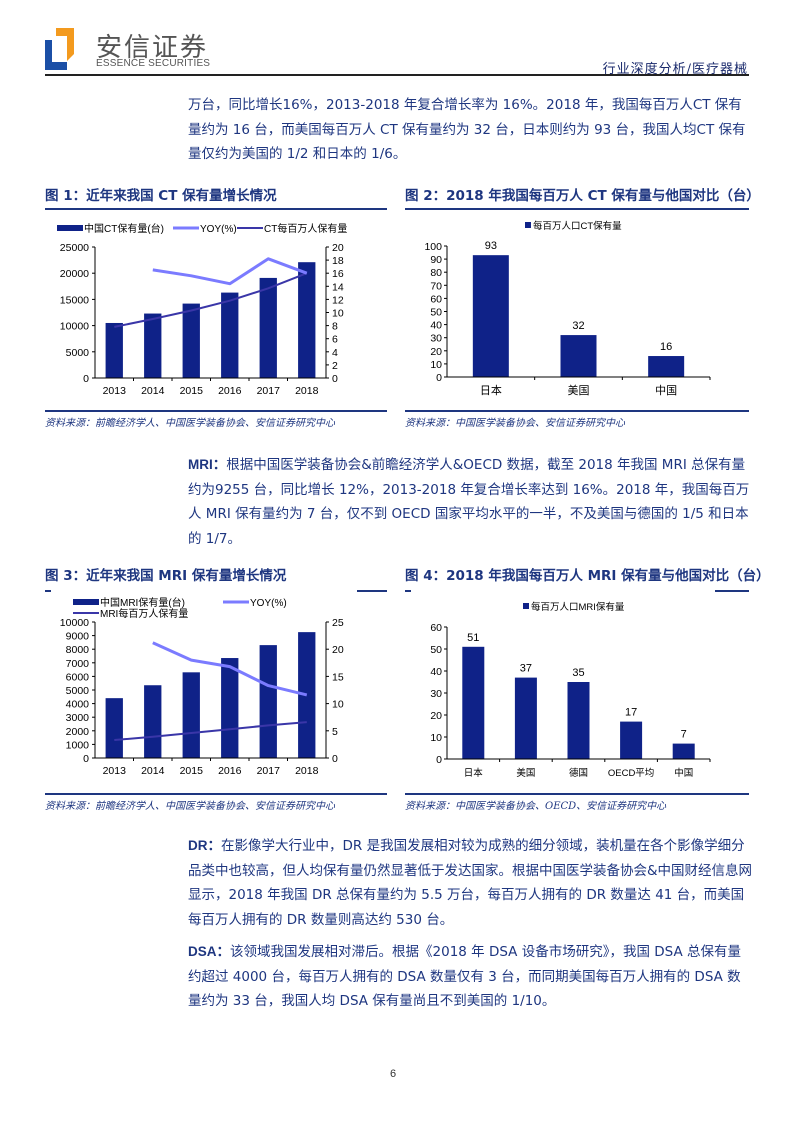 The width and height of the screenshot is (793, 1122). I want to click on fig4-rule-left, so click(408, 591).